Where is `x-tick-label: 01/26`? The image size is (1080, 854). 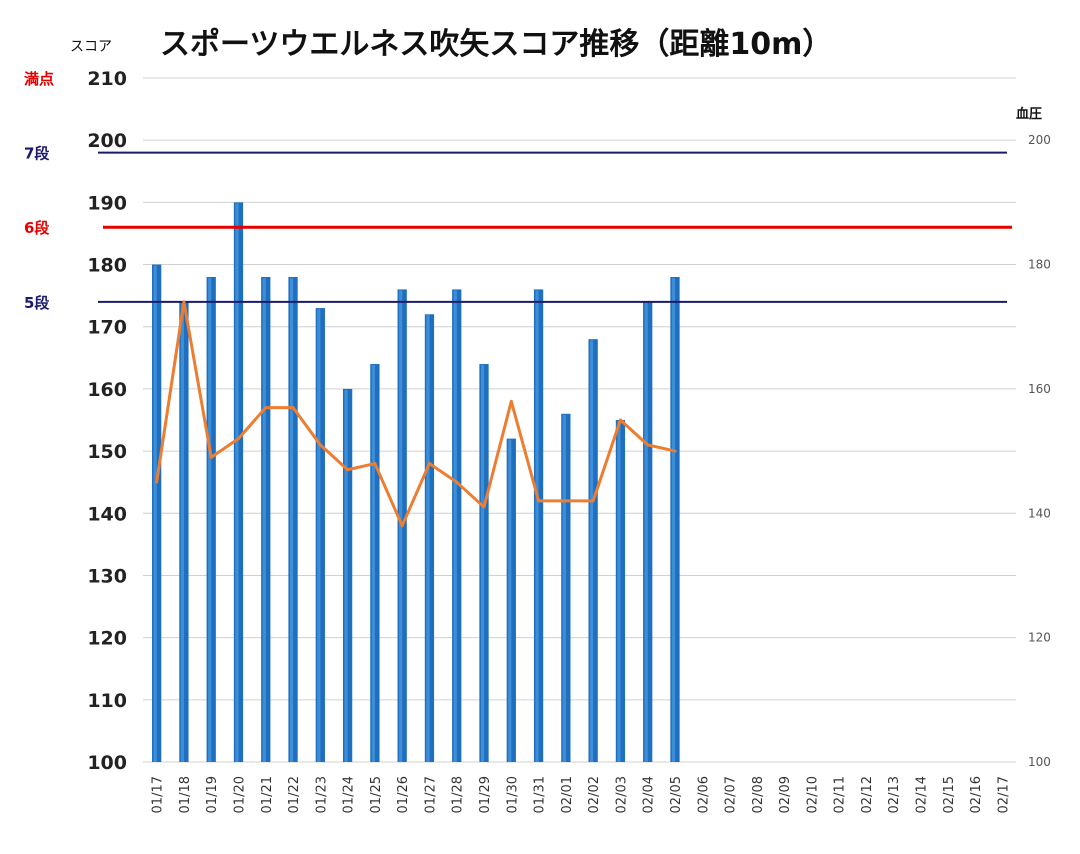
x-tick-label: 01/26 is located at coordinates (403, 794).